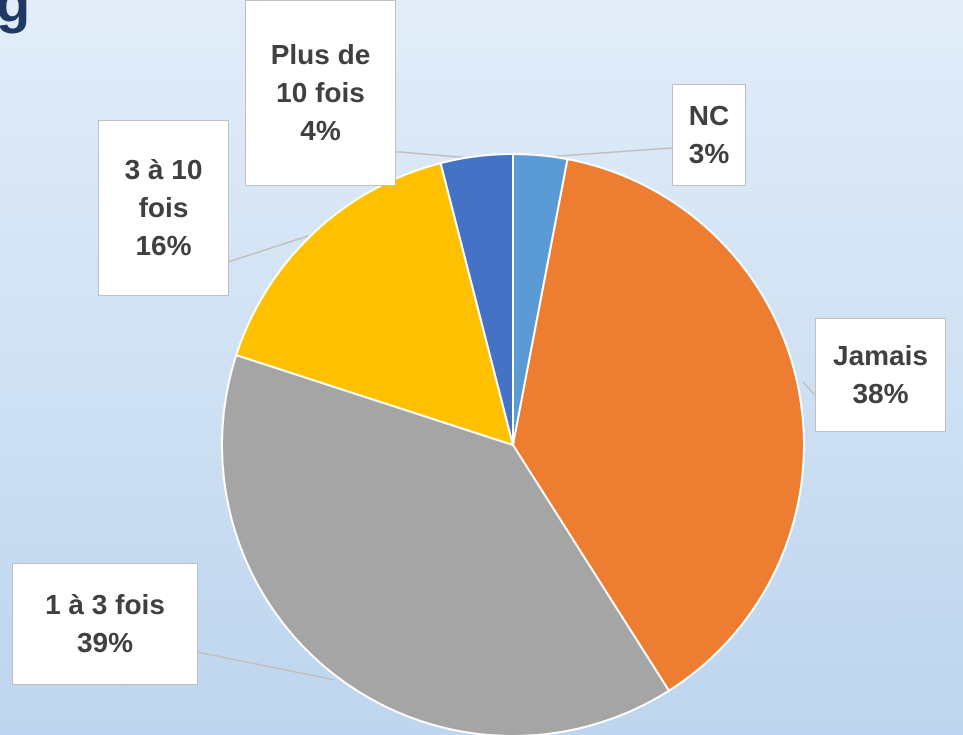  I want to click on data-label: Plus de 10 fois 4%, so click(320, 93).